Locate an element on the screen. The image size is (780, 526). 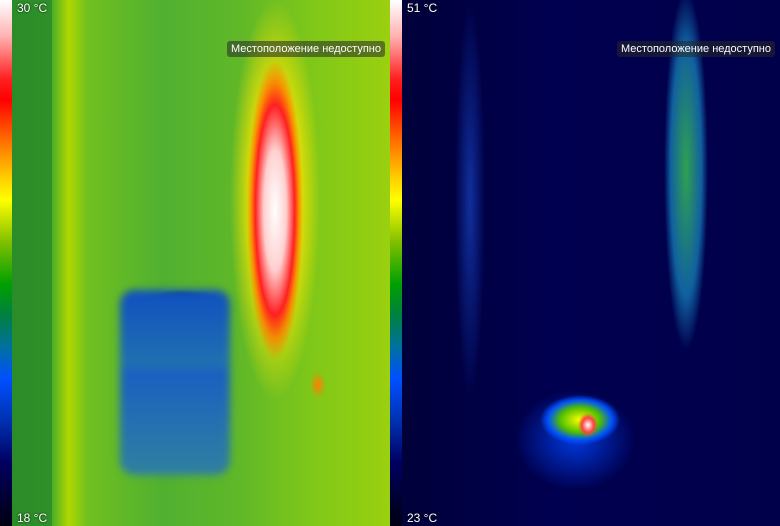
min-temp-label: 18 °C is located at coordinates (32, 518).